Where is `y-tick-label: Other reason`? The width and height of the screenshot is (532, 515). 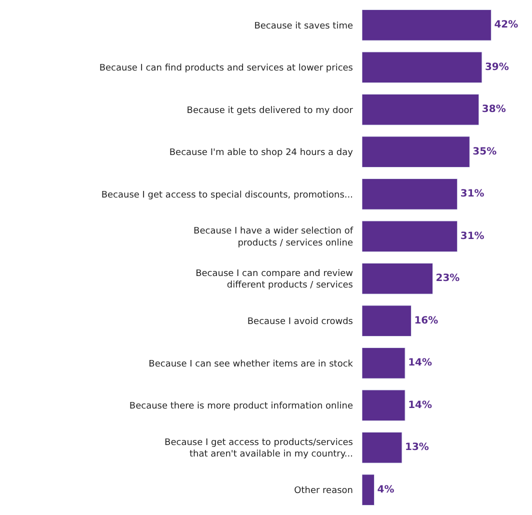
y-tick-label: Other reason is located at coordinates (323, 491).